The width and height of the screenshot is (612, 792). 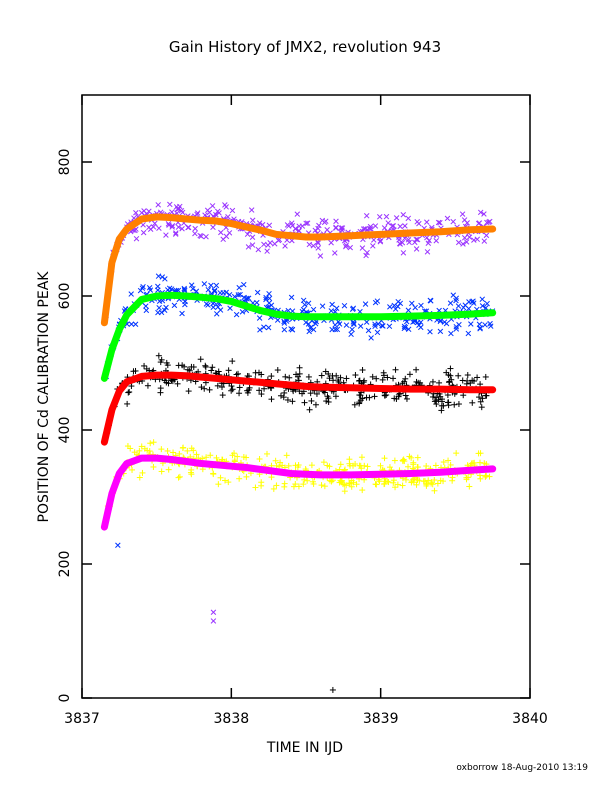 I want to click on x-tick-label: 3839, so click(x=381, y=719).